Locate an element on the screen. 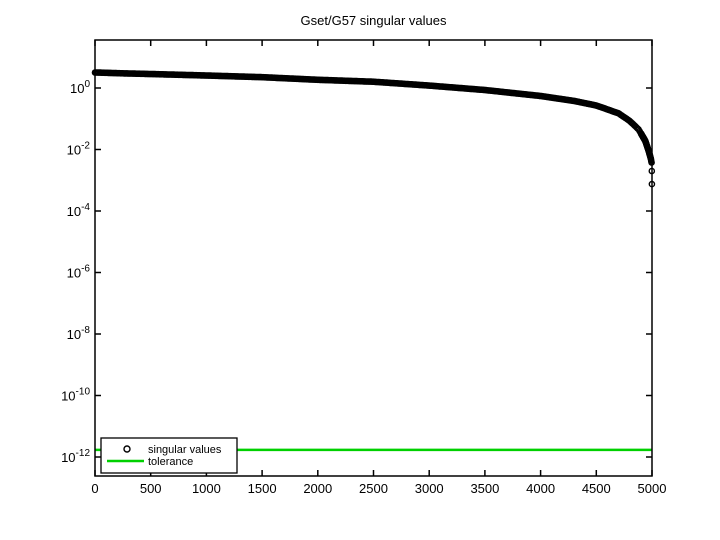 The height and width of the screenshot is (540, 720). y-tick-label: 10⁻¹² is located at coordinates (75, 456).